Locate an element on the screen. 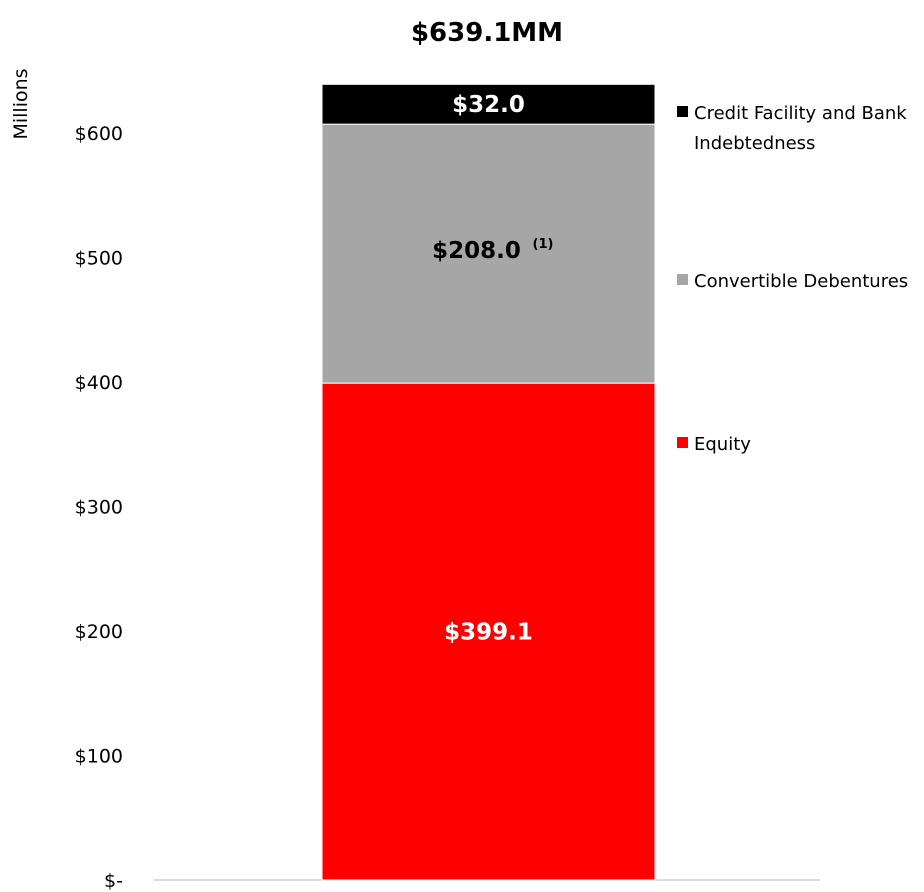 The width and height of the screenshot is (924, 892). bar-segment-convertible-debentures is located at coordinates (488, 253).